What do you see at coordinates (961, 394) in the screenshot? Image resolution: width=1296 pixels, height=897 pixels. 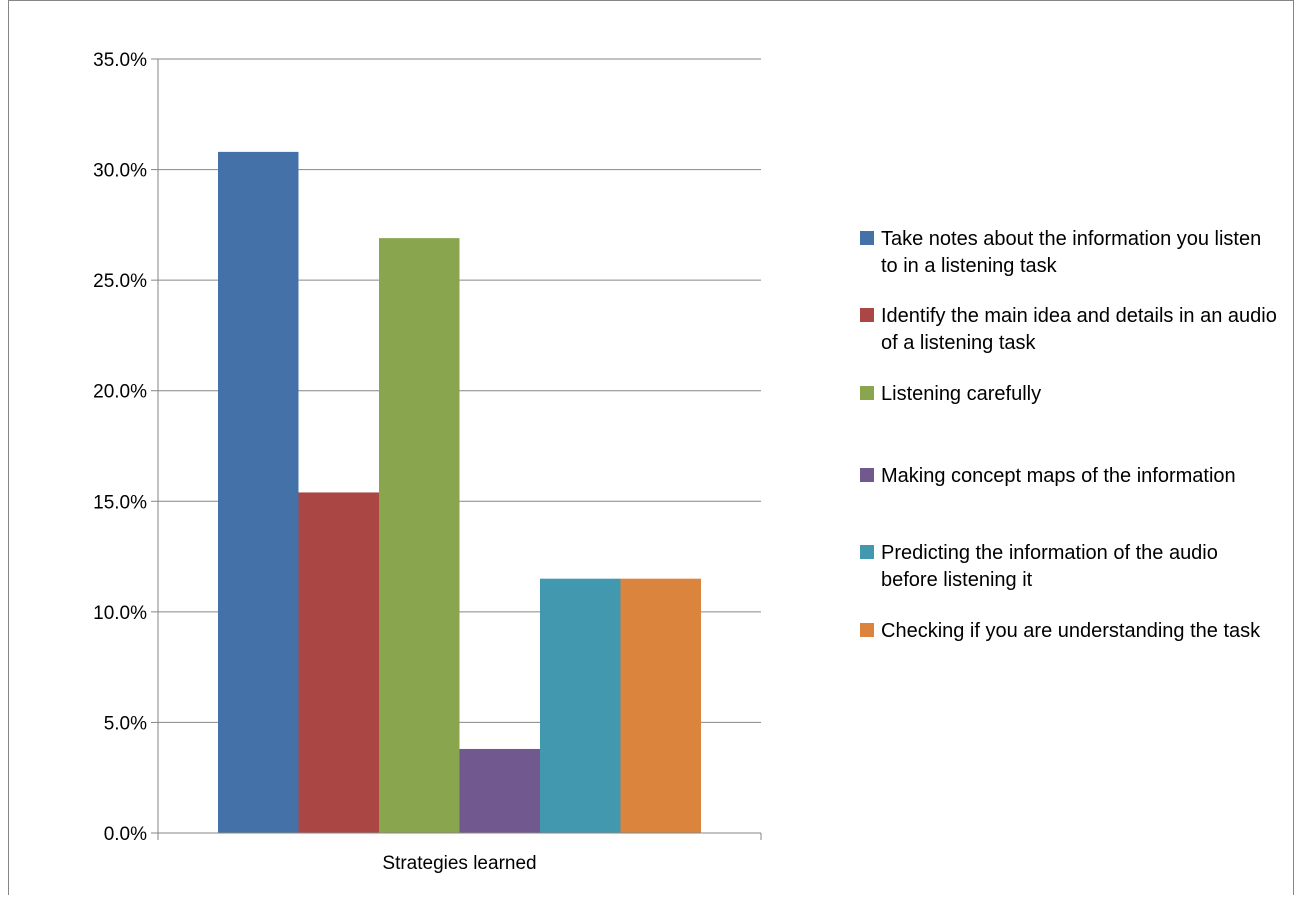 I see `legend-label-listening-carefully: Listening carefully` at bounding box center [961, 394].